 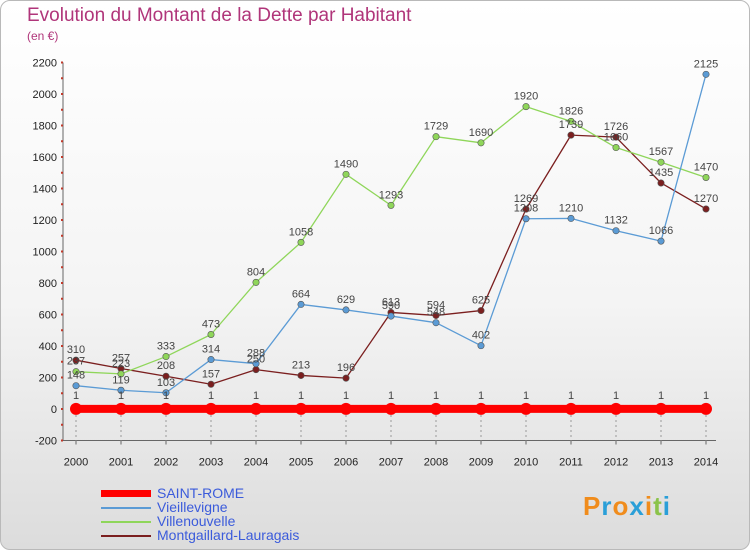 I want to click on data-label: 664, so click(x=301, y=294).